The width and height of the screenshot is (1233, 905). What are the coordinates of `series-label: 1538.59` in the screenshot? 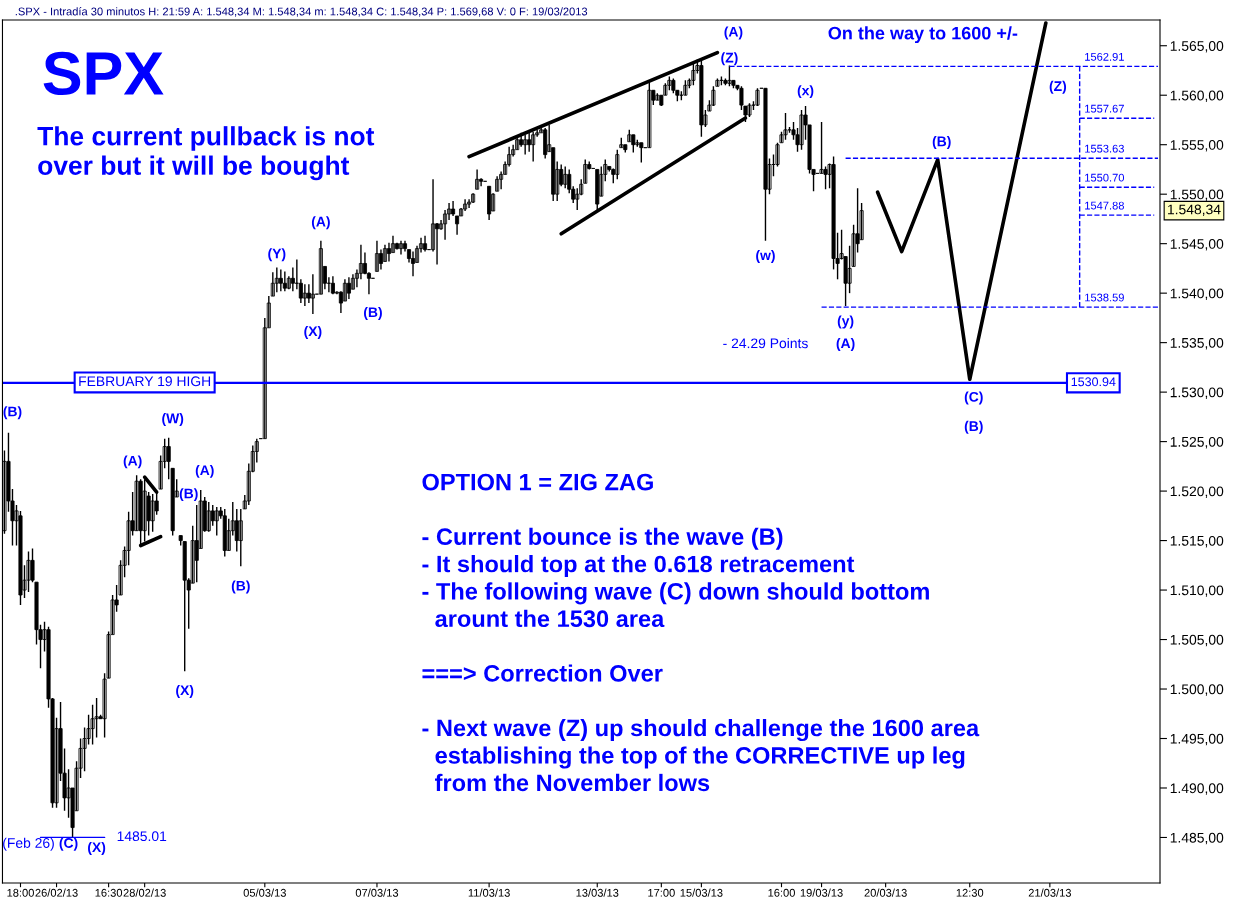 It's located at (1104, 297).